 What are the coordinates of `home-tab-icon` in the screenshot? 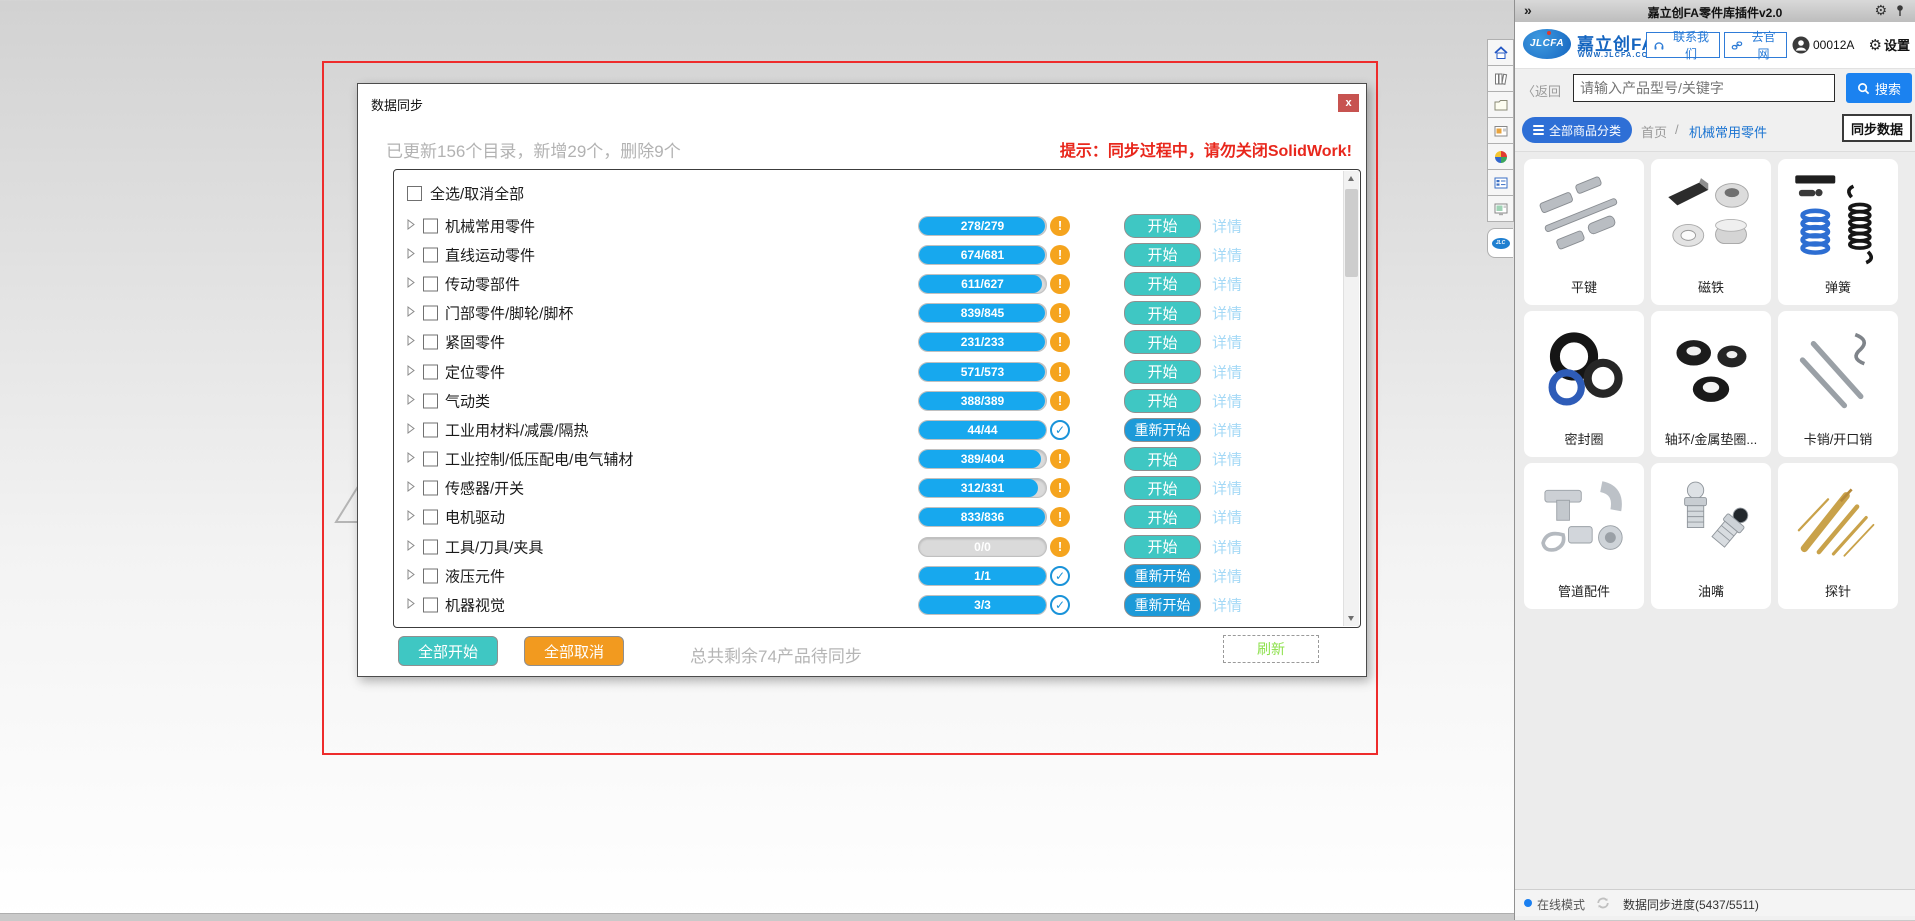 It's located at (1500, 52).